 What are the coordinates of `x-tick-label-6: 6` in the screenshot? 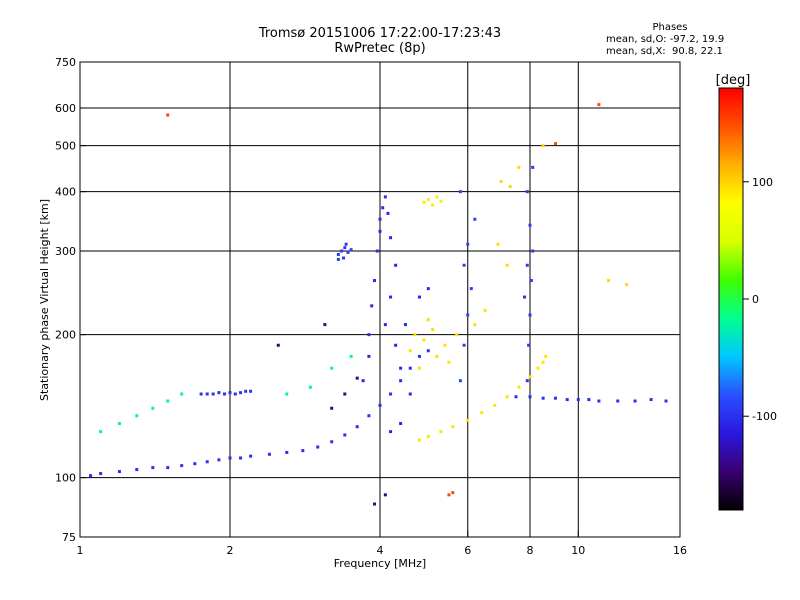 It's located at (467, 550).